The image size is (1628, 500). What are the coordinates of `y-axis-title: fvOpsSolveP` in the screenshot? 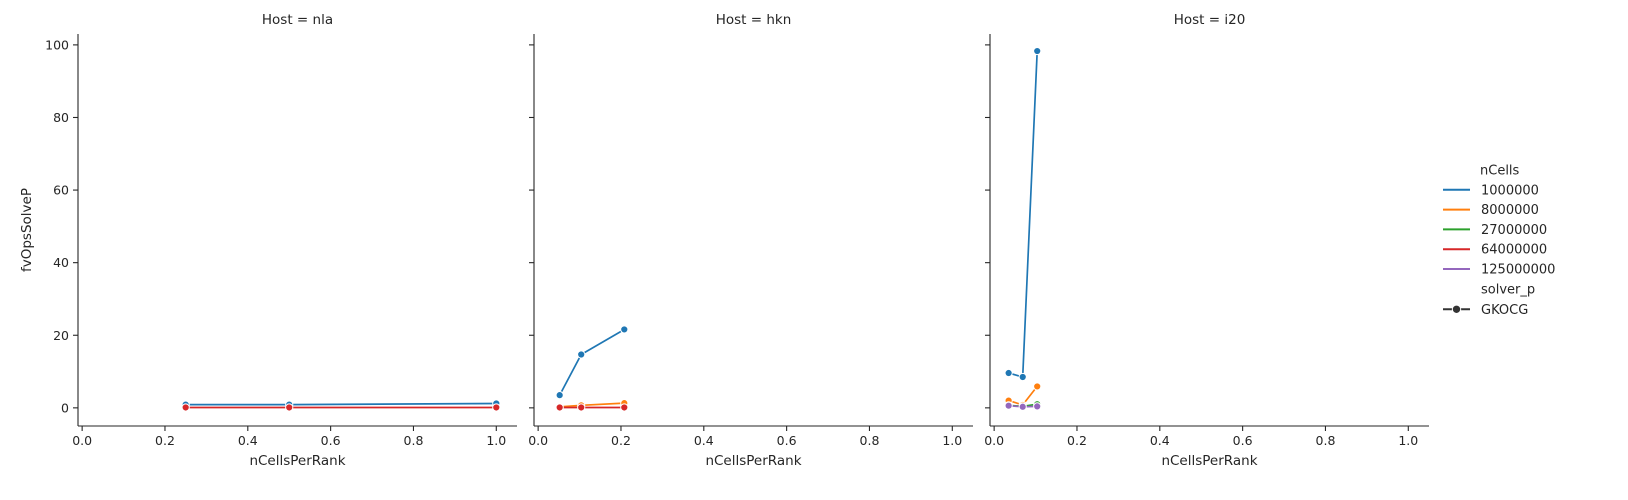 It's located at (27, 230).